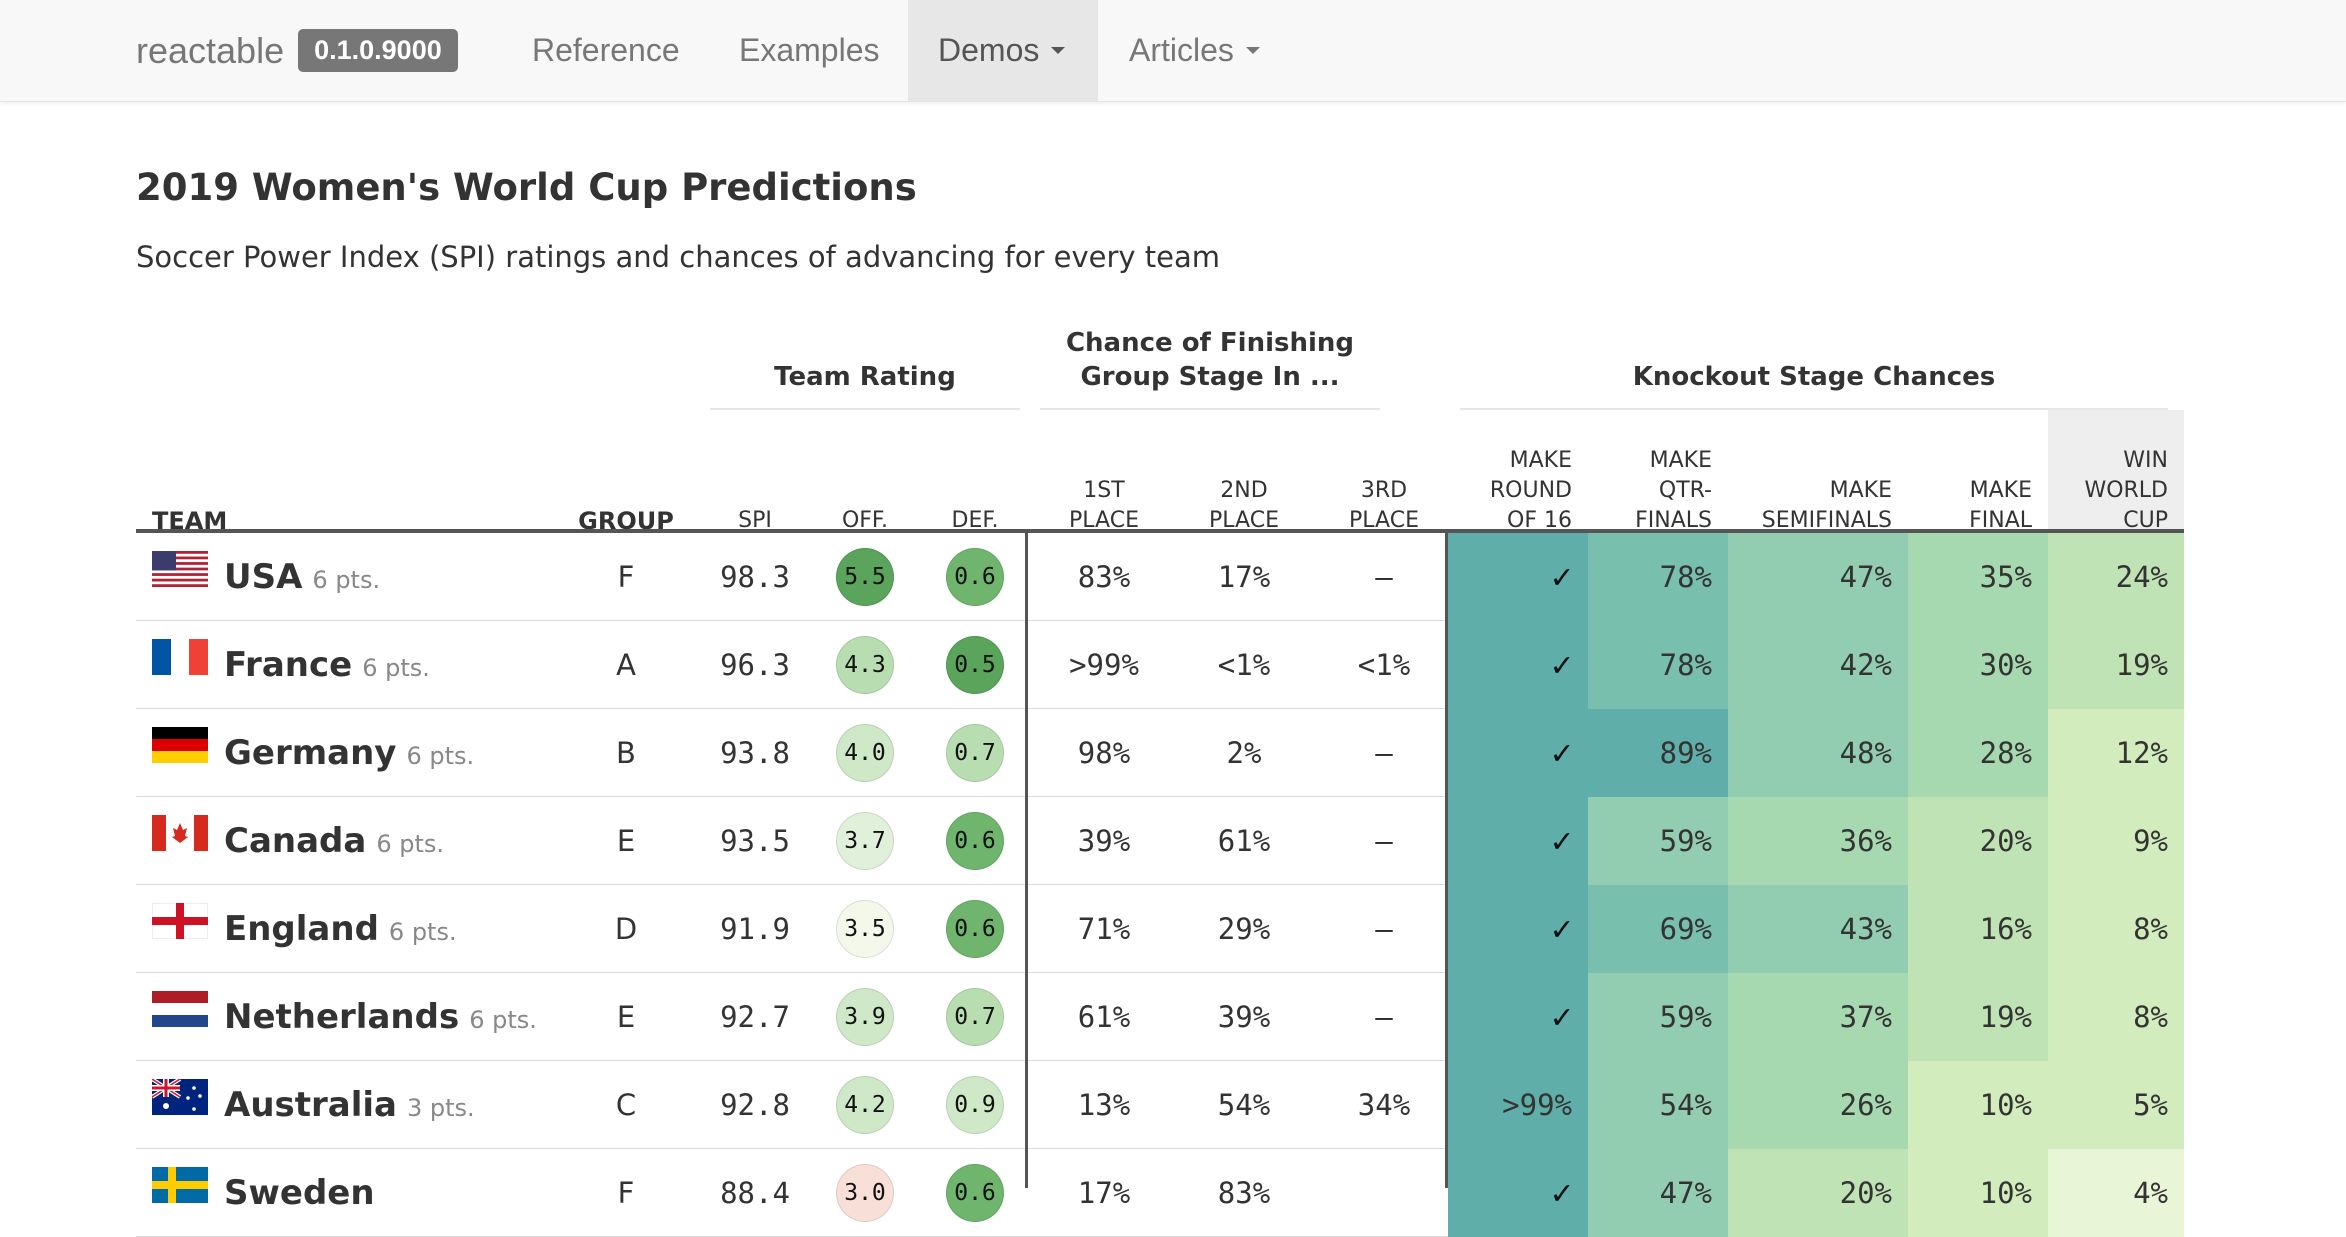 The height and width of the screenshot is (1237, 2346). What do you see at coordinates (1685, 1105) in the screenshot?
I see `qtr-value: 54%` at bounding box center [1685, 1105].